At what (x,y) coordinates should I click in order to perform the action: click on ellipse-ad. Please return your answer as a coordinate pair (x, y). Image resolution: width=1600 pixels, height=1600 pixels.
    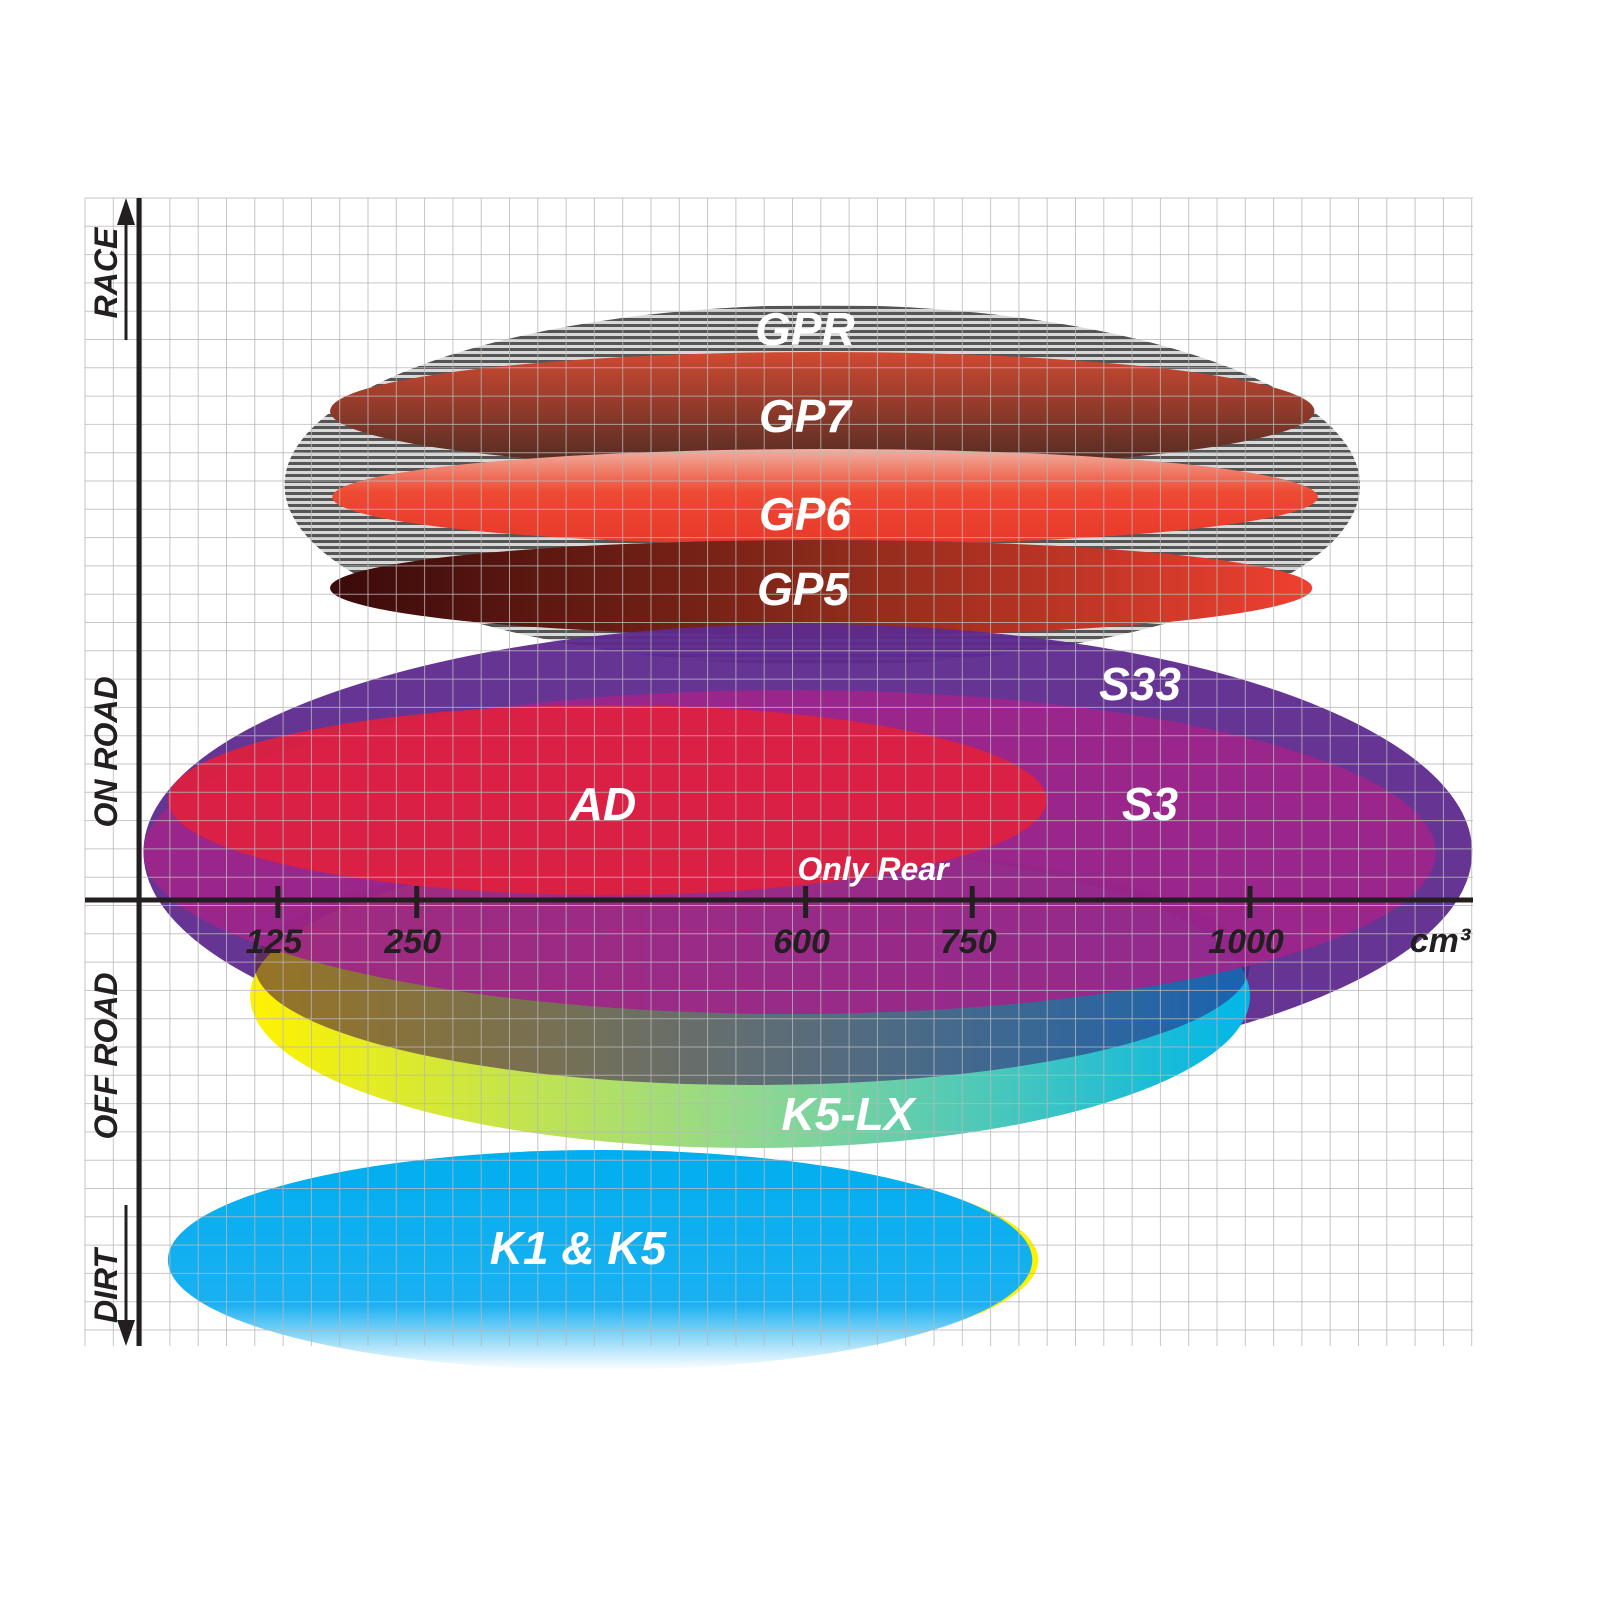
    Looking at the image, I should click on (607, 800).